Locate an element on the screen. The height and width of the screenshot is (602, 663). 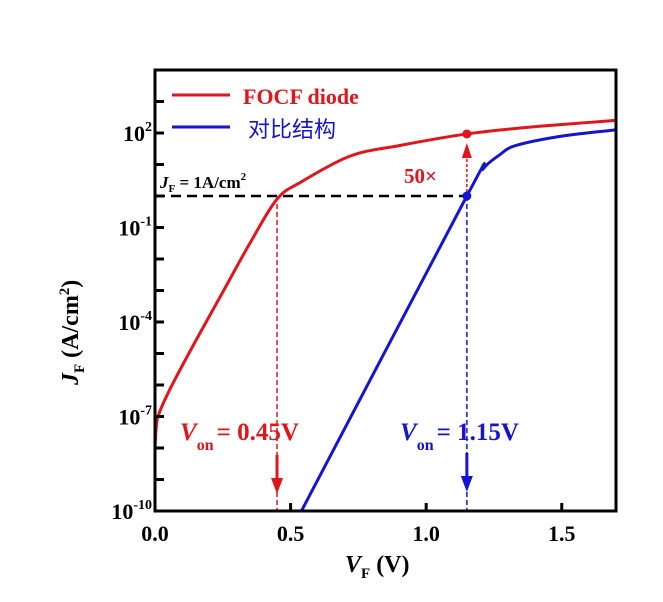
legend-label-focf: FOCF diode is located at coordinates (301, 96).